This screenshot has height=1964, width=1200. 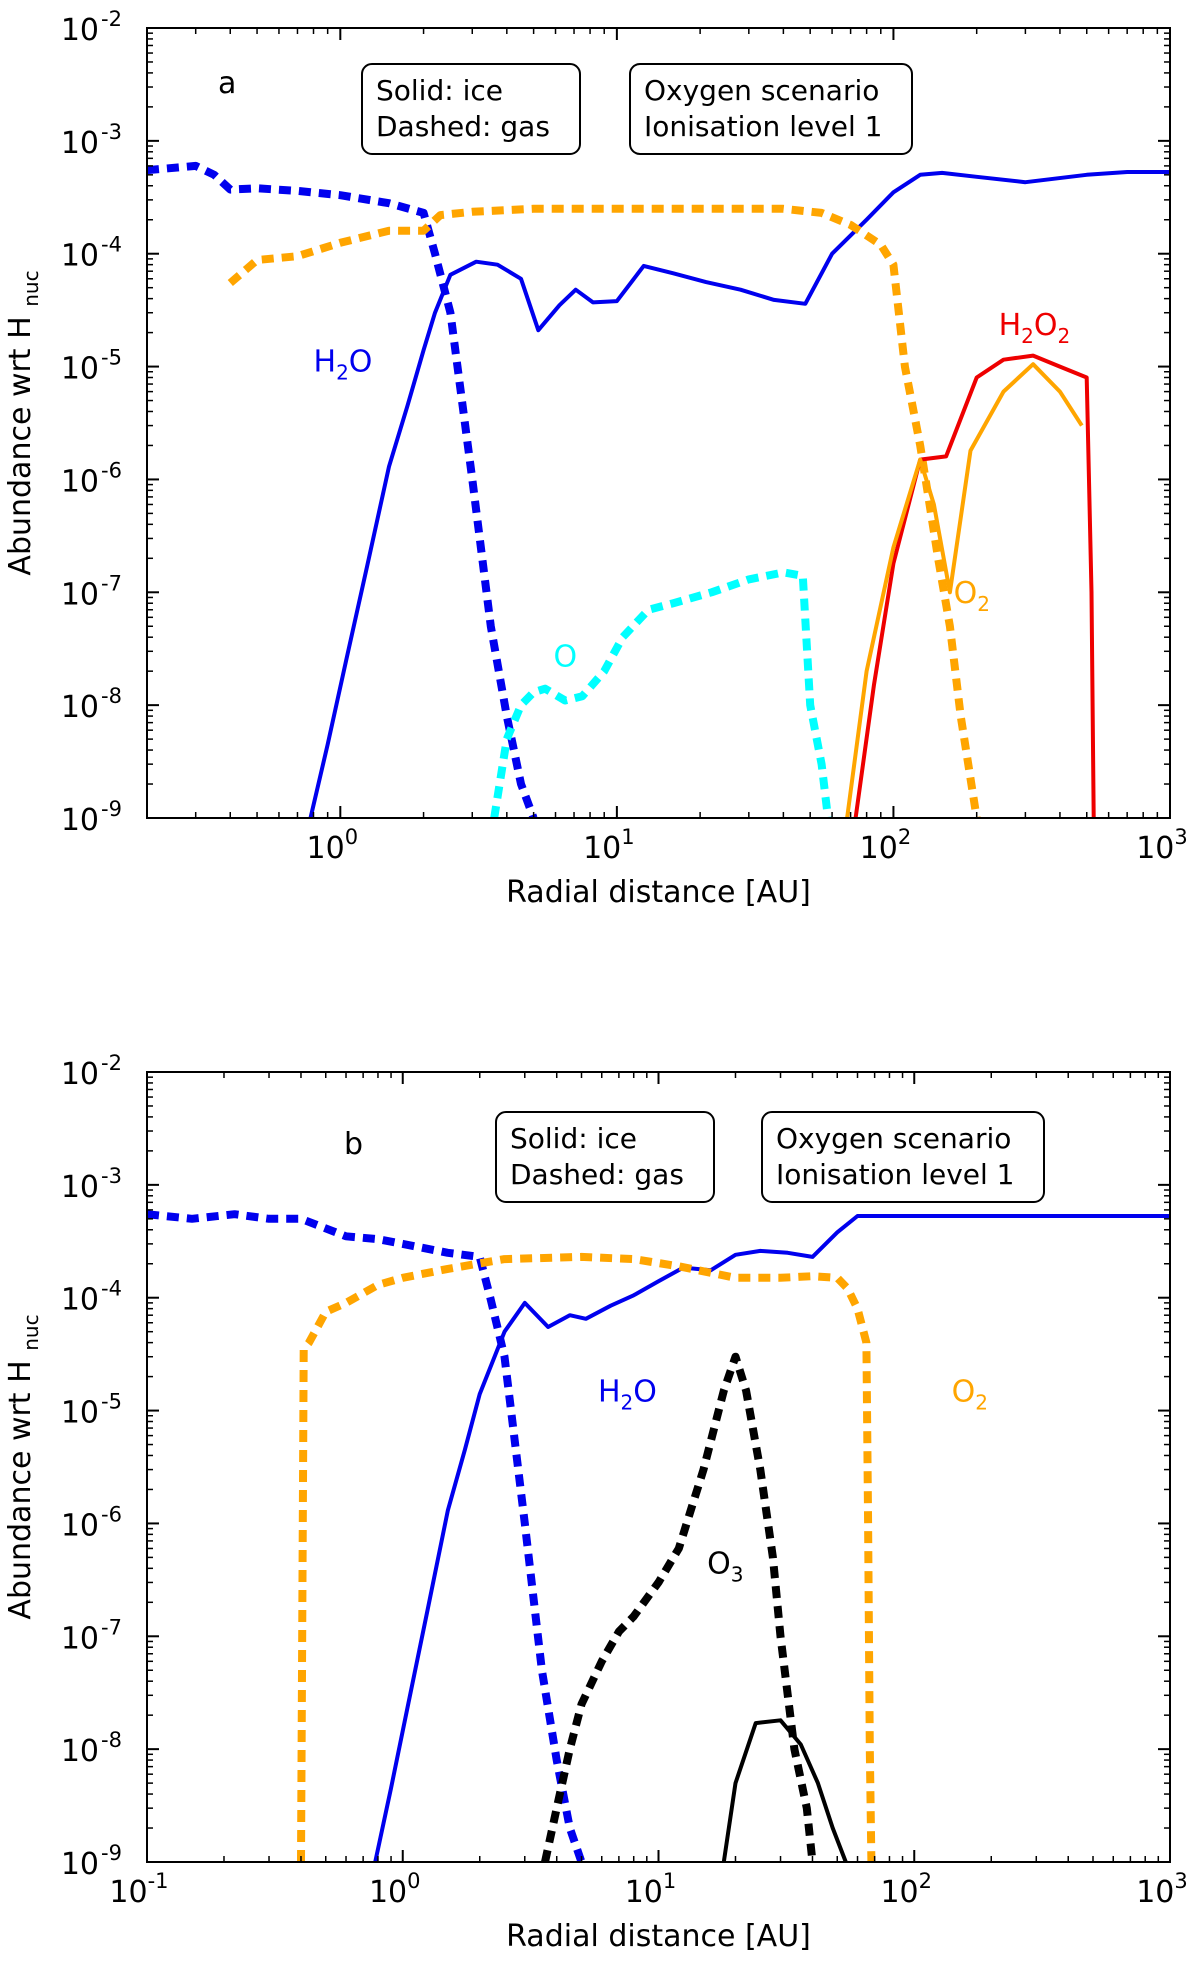 What do you see at coordinates (679, 1607) in the screenshot?
I see `series-o3-gas` at bounding box center [679, 1607].